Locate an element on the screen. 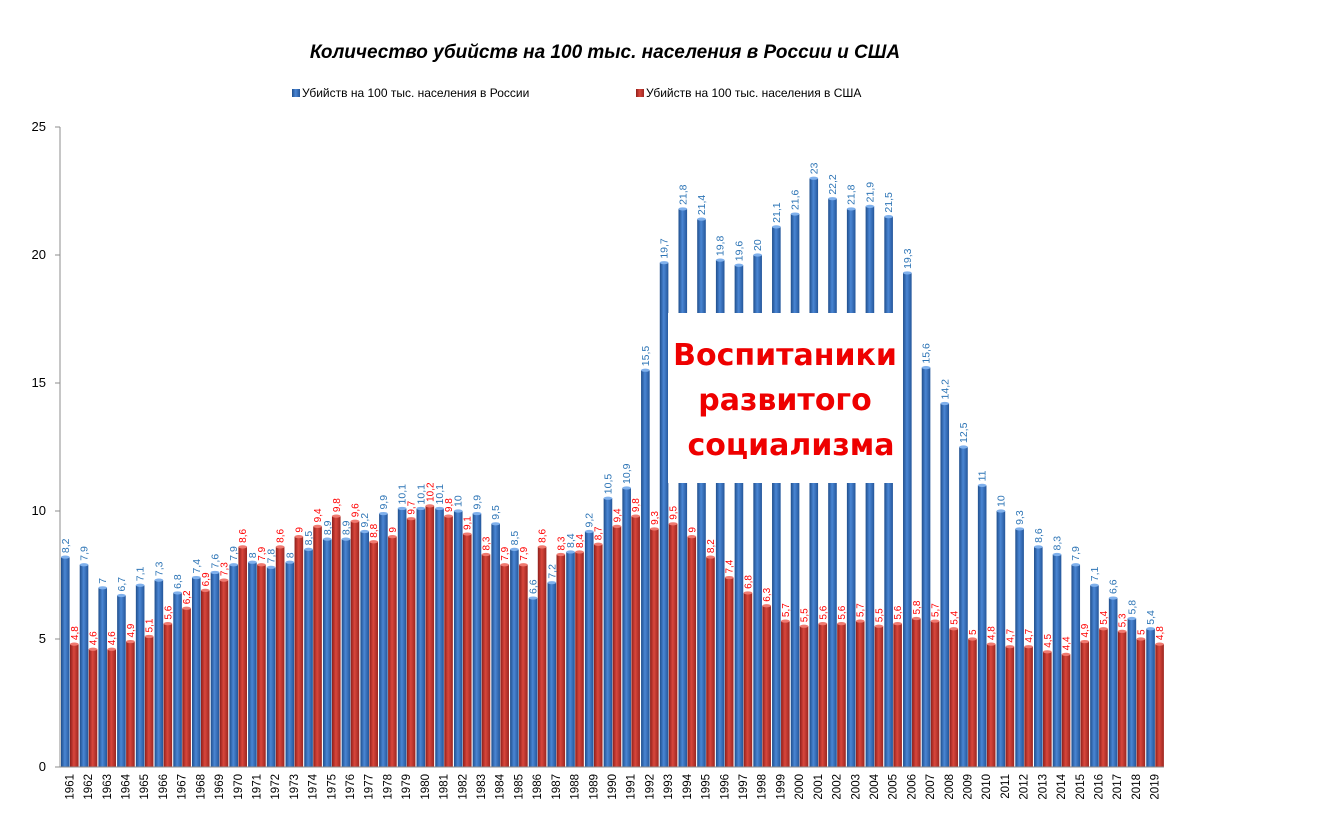 The image size is (1330, 822). data-label-usa: 9,8 is located at coordinates (449, 505).